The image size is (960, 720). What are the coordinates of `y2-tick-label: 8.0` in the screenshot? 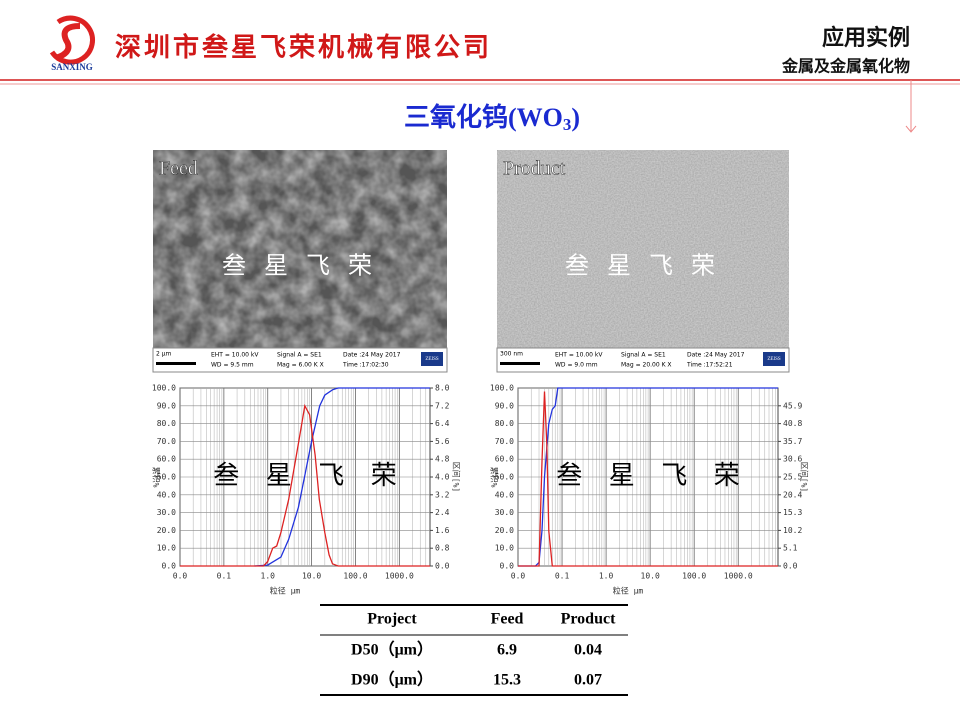 It's located at (442, 388).